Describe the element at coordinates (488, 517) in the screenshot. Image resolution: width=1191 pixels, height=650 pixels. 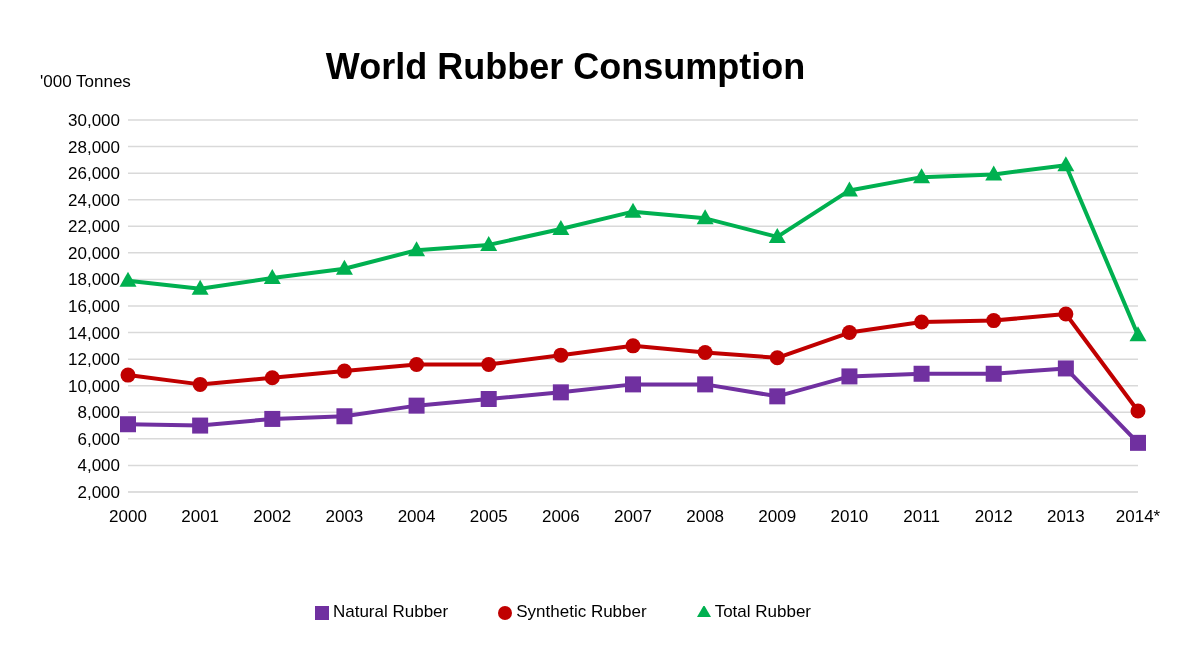
I see `x-tick-label: 2005` at that location.